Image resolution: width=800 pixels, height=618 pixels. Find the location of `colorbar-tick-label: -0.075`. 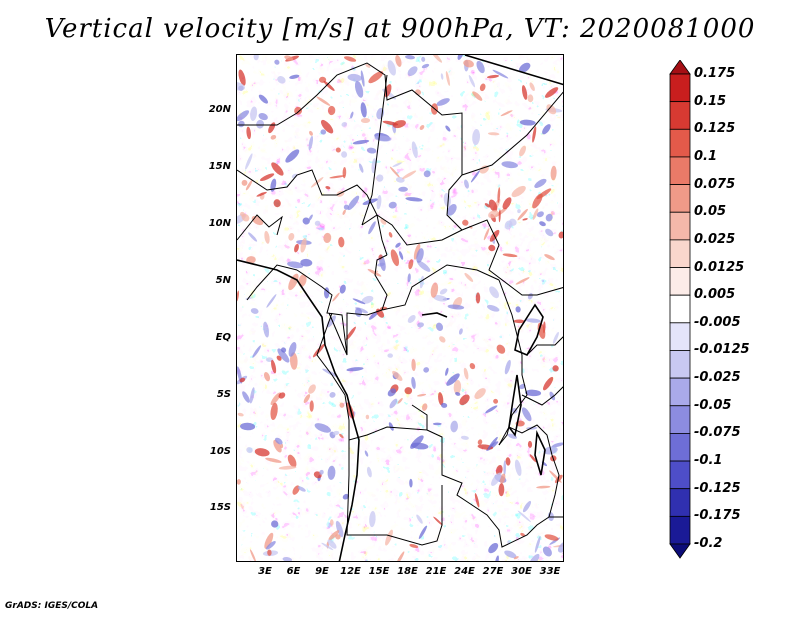

colorbar-tick-label: -0.075 is located at coordinates (717, 433).